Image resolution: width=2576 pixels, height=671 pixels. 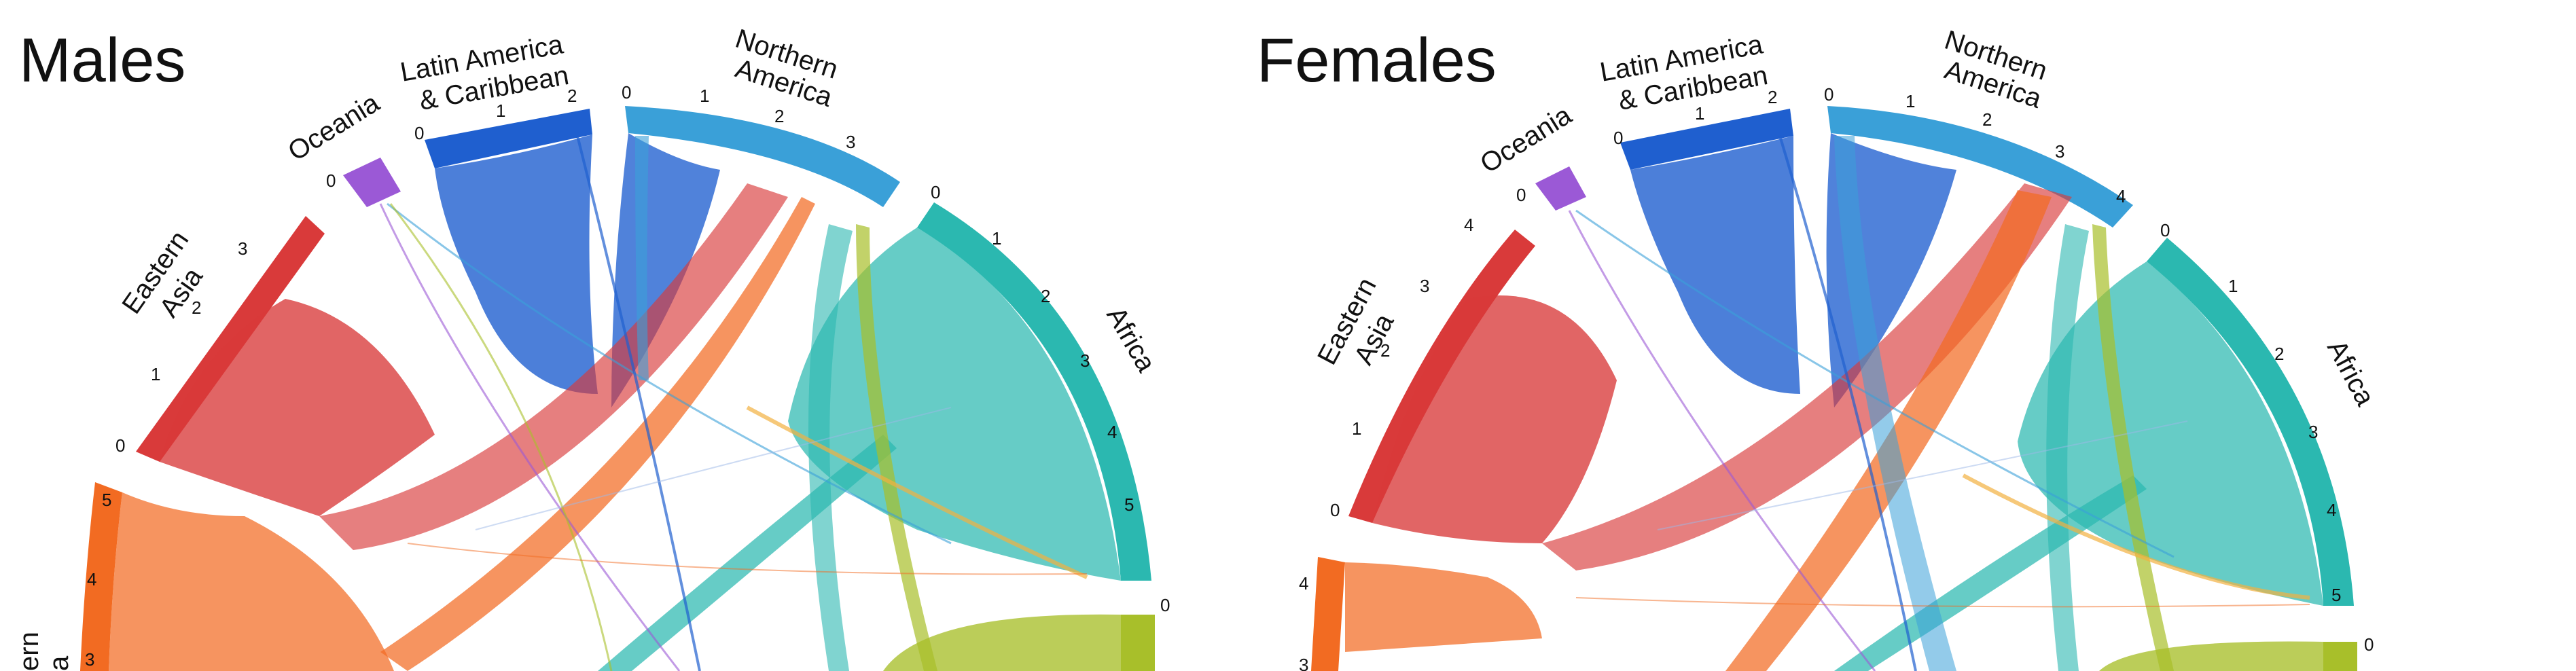 I want to click on region-label-orange-line1: ern, so click(x=29, y=651).